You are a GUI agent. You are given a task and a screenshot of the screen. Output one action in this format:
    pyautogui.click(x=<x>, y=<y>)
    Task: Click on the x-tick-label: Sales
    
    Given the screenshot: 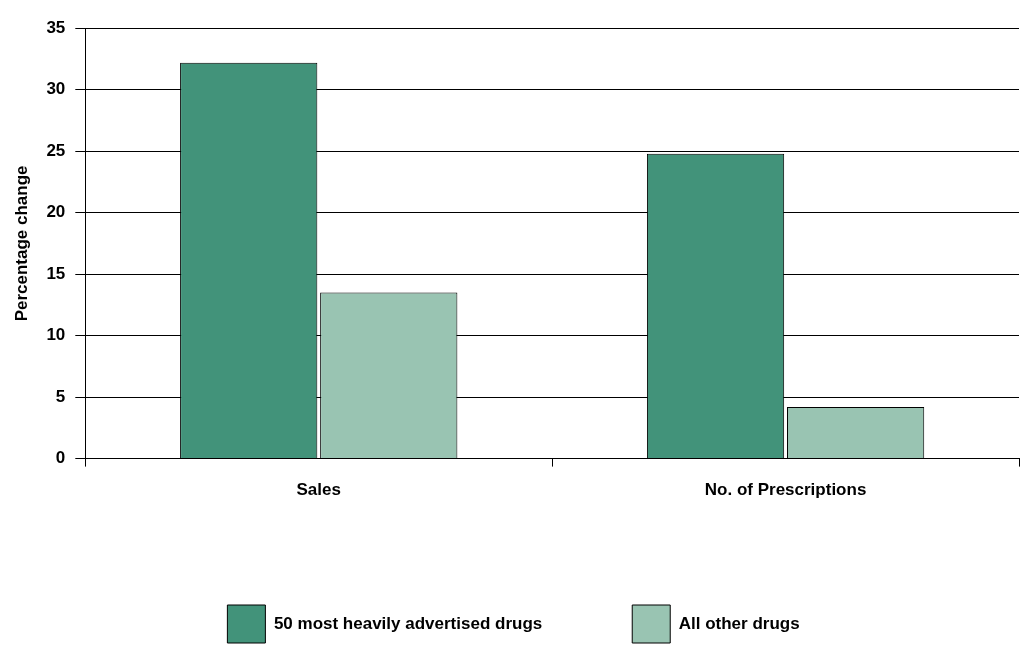 What is the action you would take?
    pyautogui.click(x=318, y=490)
    